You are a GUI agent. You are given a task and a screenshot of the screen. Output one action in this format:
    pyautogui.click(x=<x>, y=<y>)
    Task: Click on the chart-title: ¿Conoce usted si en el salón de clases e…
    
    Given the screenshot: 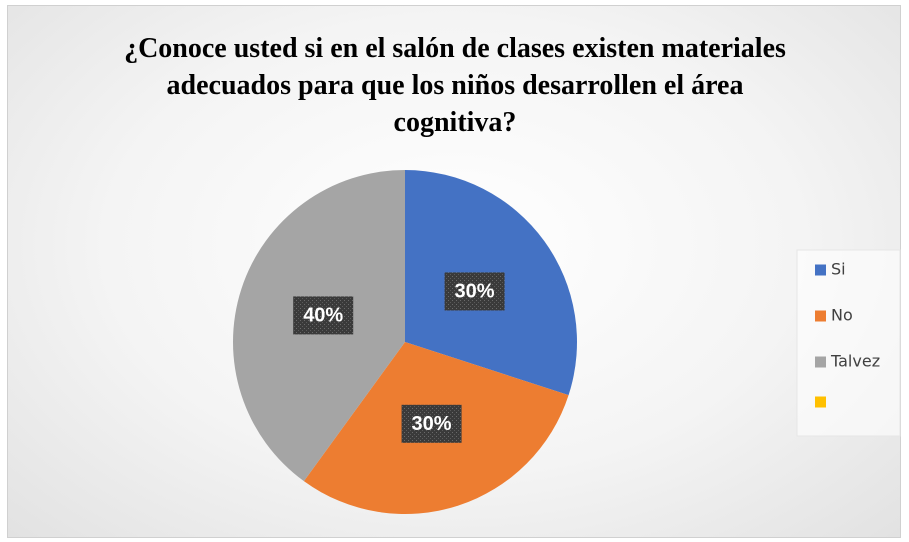 What is the action you would take?
    pyautogui.click(x=455, y=85)
    